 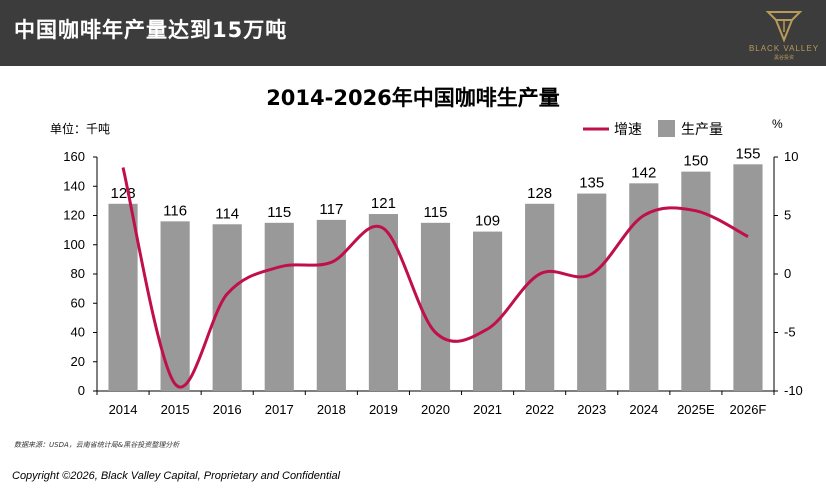 What do you see at coordinates (487, 221) in the screenshot?
I see `bar-value-label: 109` at bounding box center [487, 221].